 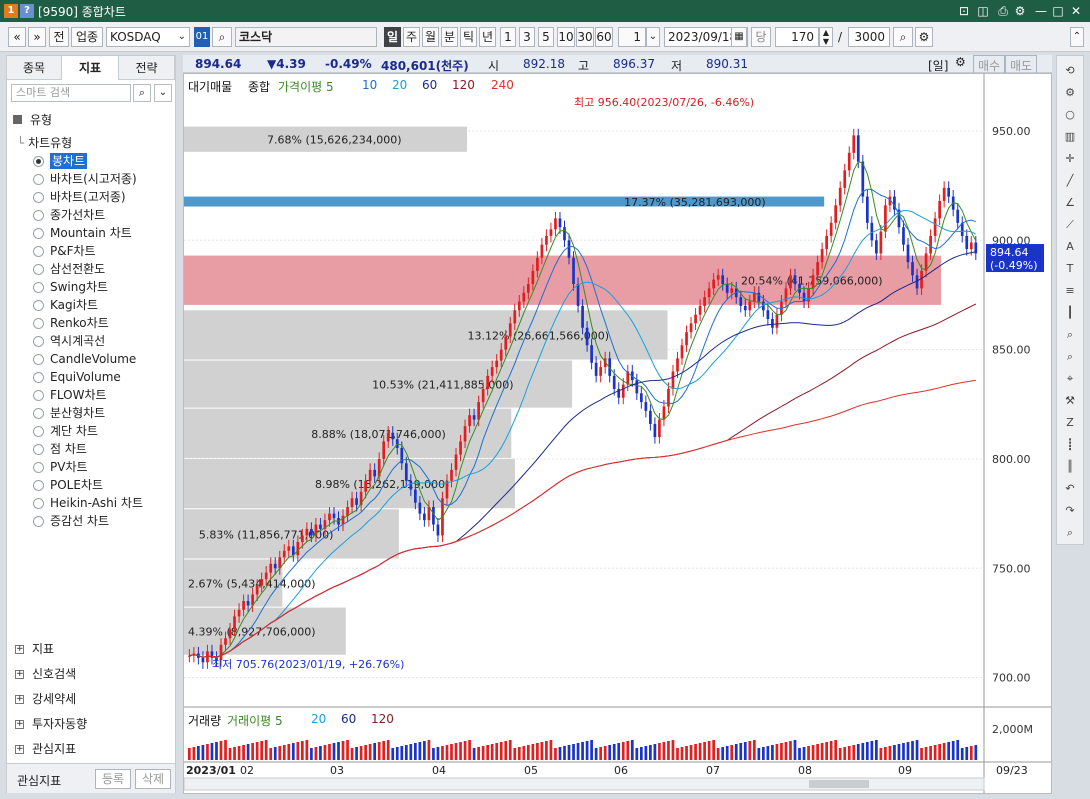 What do you see at coordinates (88, 197) in the screenshot?
I see `chart-type-item: 바차트(고저종)` at bounding box center [88, 197].